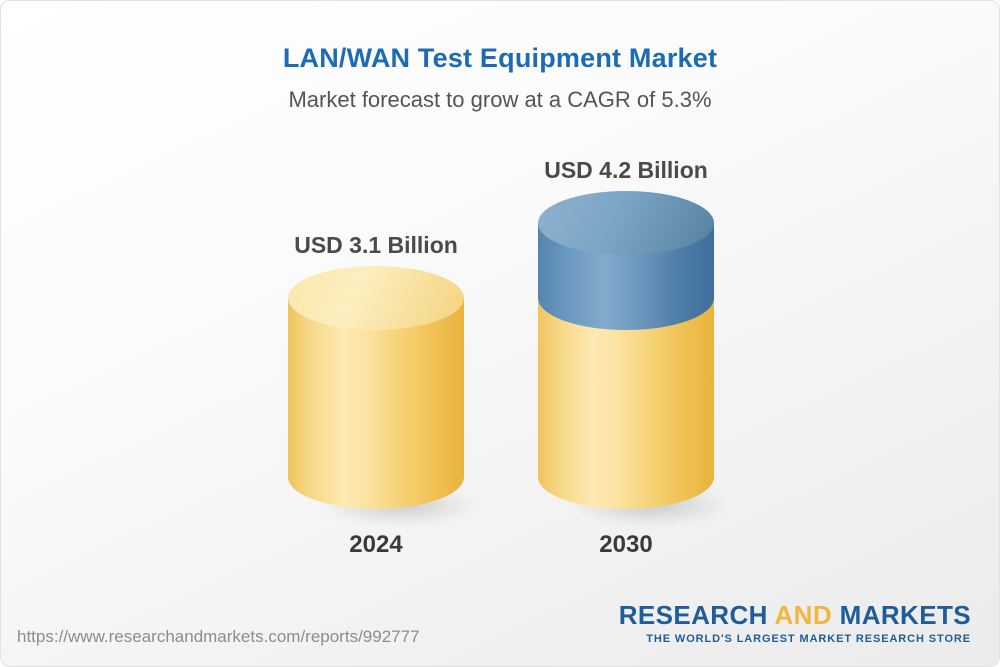 This screenshot has height=667, width=1000. I want to click on bar-2024-top, so click(376, 298).